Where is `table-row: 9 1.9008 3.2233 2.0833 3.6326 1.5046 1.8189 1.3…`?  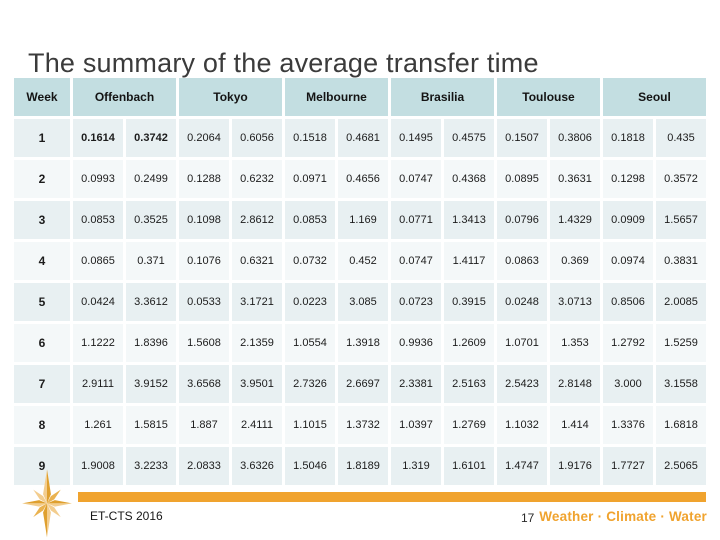 table-row: 9 1.9008 3.2233 2.0833 3.6326 1.5046 1.8189 1.3… is located at coordinates (360, 466).